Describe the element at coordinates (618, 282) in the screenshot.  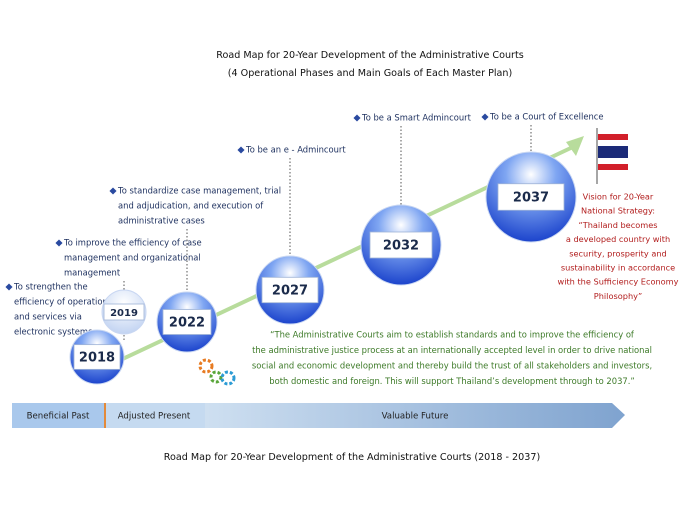
I see `vision-text: with the Sufficiency Economy` at that location.